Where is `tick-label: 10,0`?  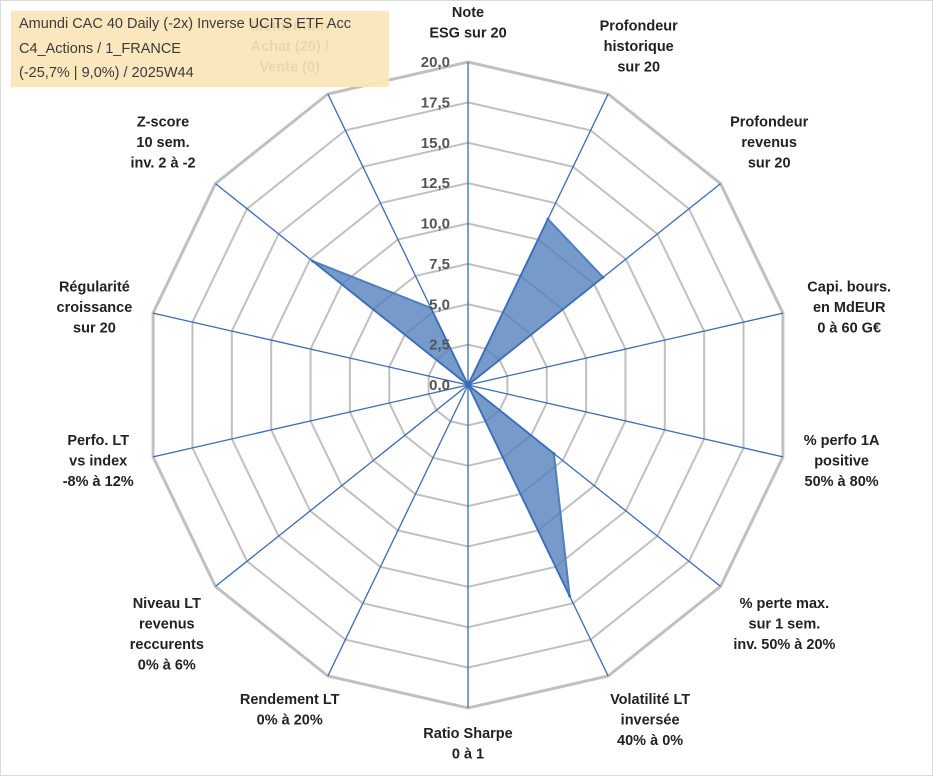
tick-label: 10,0 is located at coordinates (435, 224).